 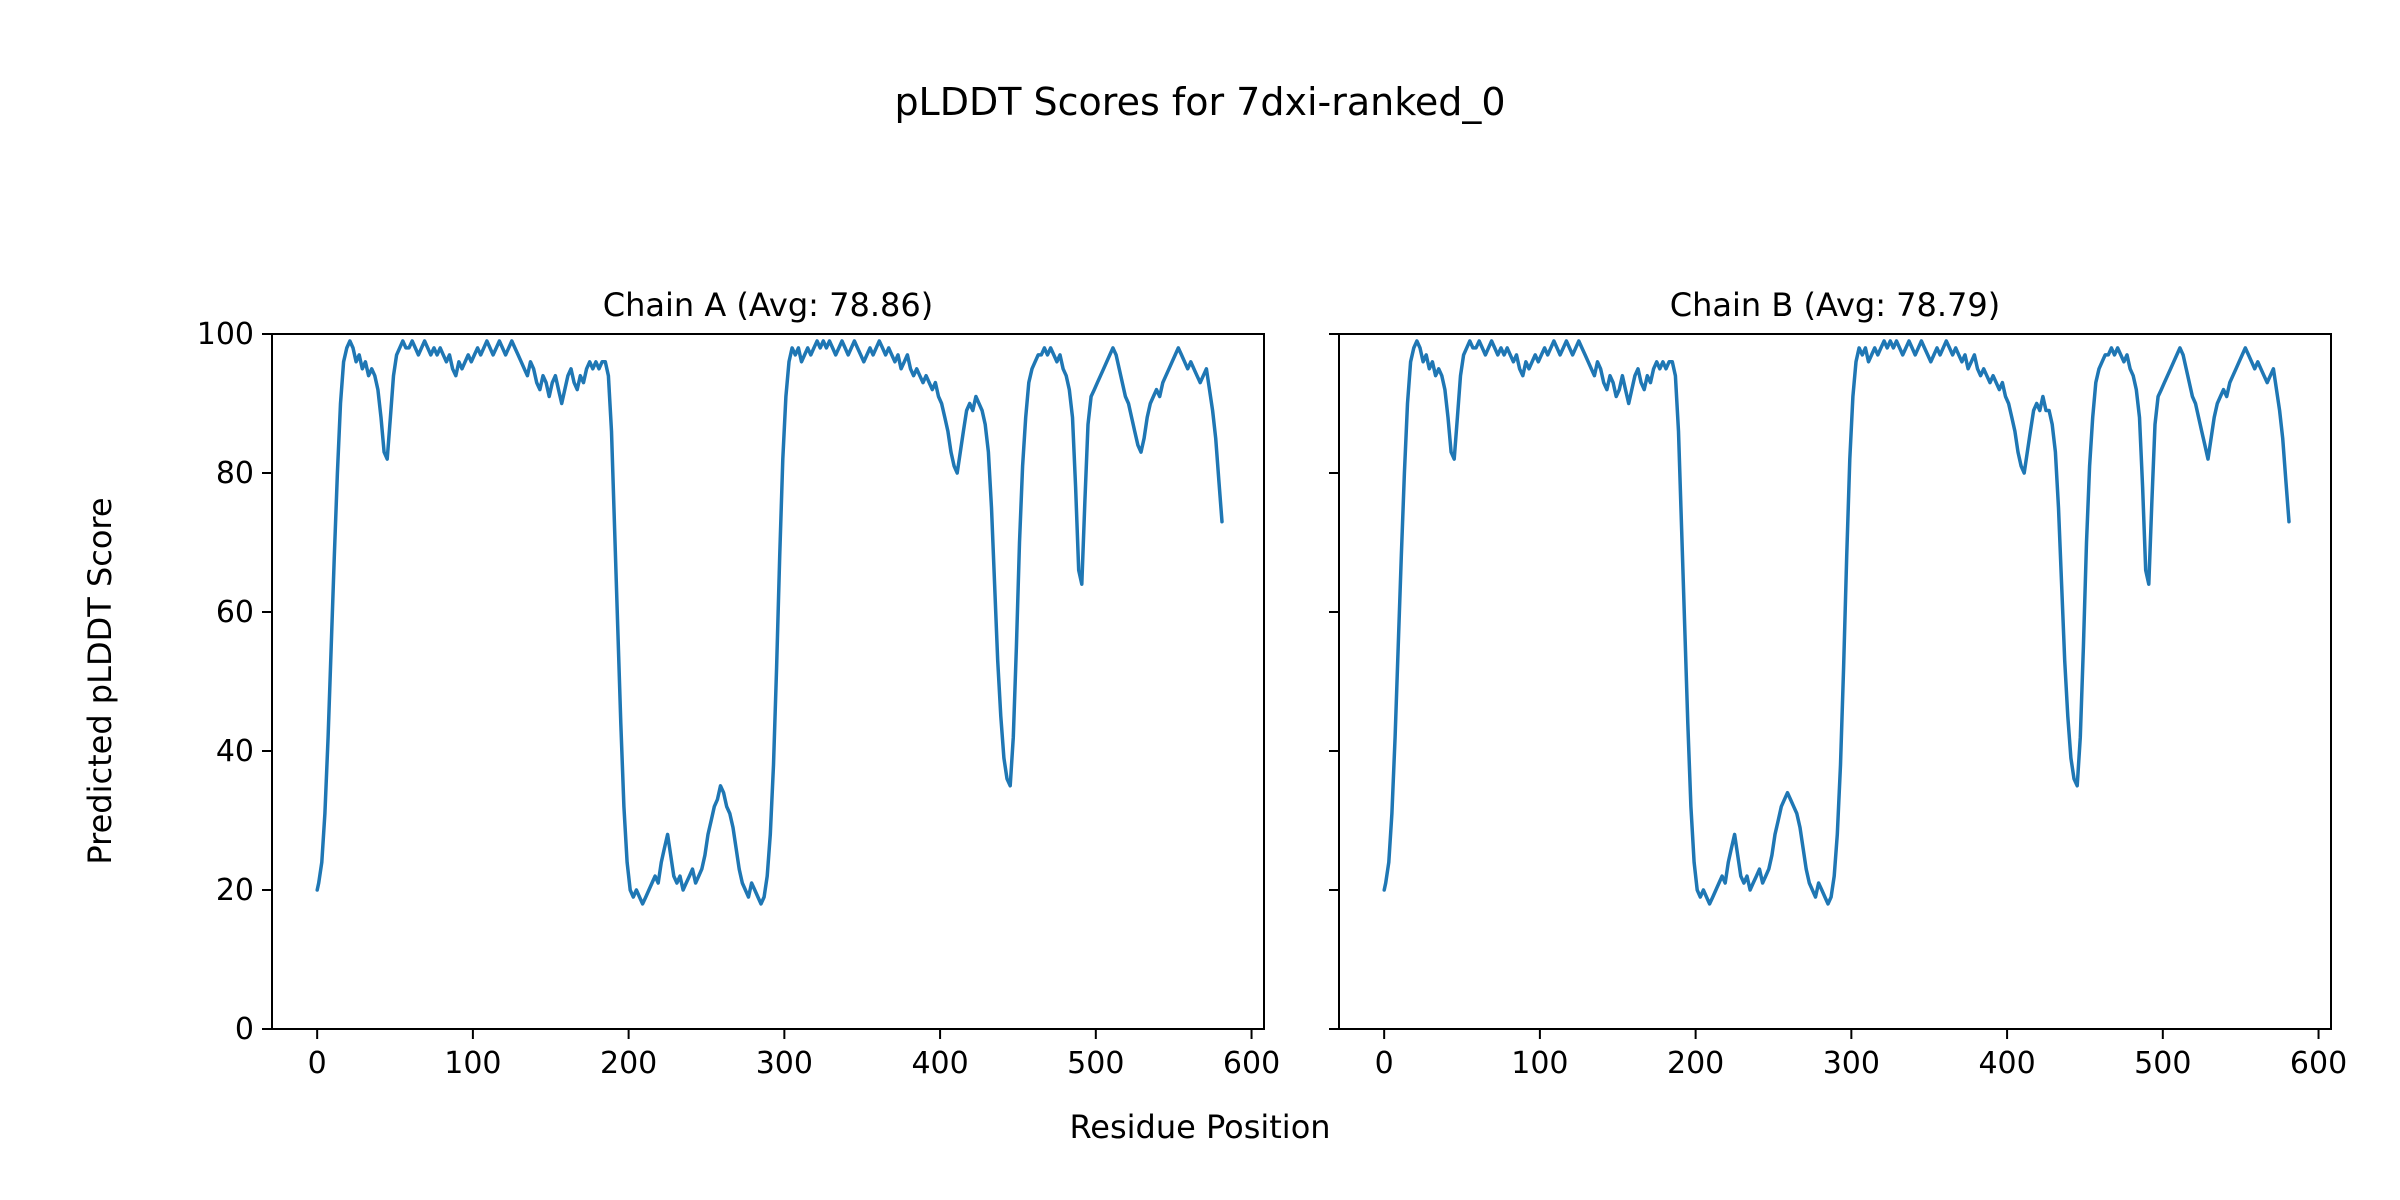 I want to click on y-tick-label: 40, so click(x=235, y=751).